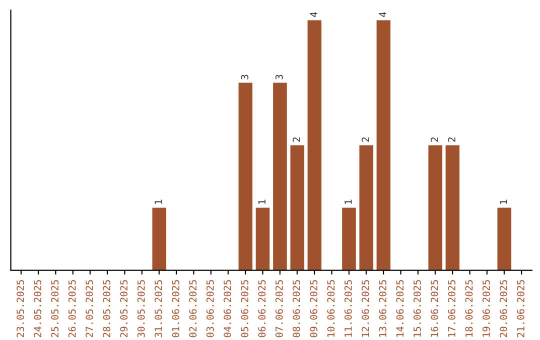 This screenshot has width=540, height=340. What do you see at coordinates (366, 308) in the screenshot?
I see `x-tick-label: 12.06.2025` at bounding box center [366, 308].